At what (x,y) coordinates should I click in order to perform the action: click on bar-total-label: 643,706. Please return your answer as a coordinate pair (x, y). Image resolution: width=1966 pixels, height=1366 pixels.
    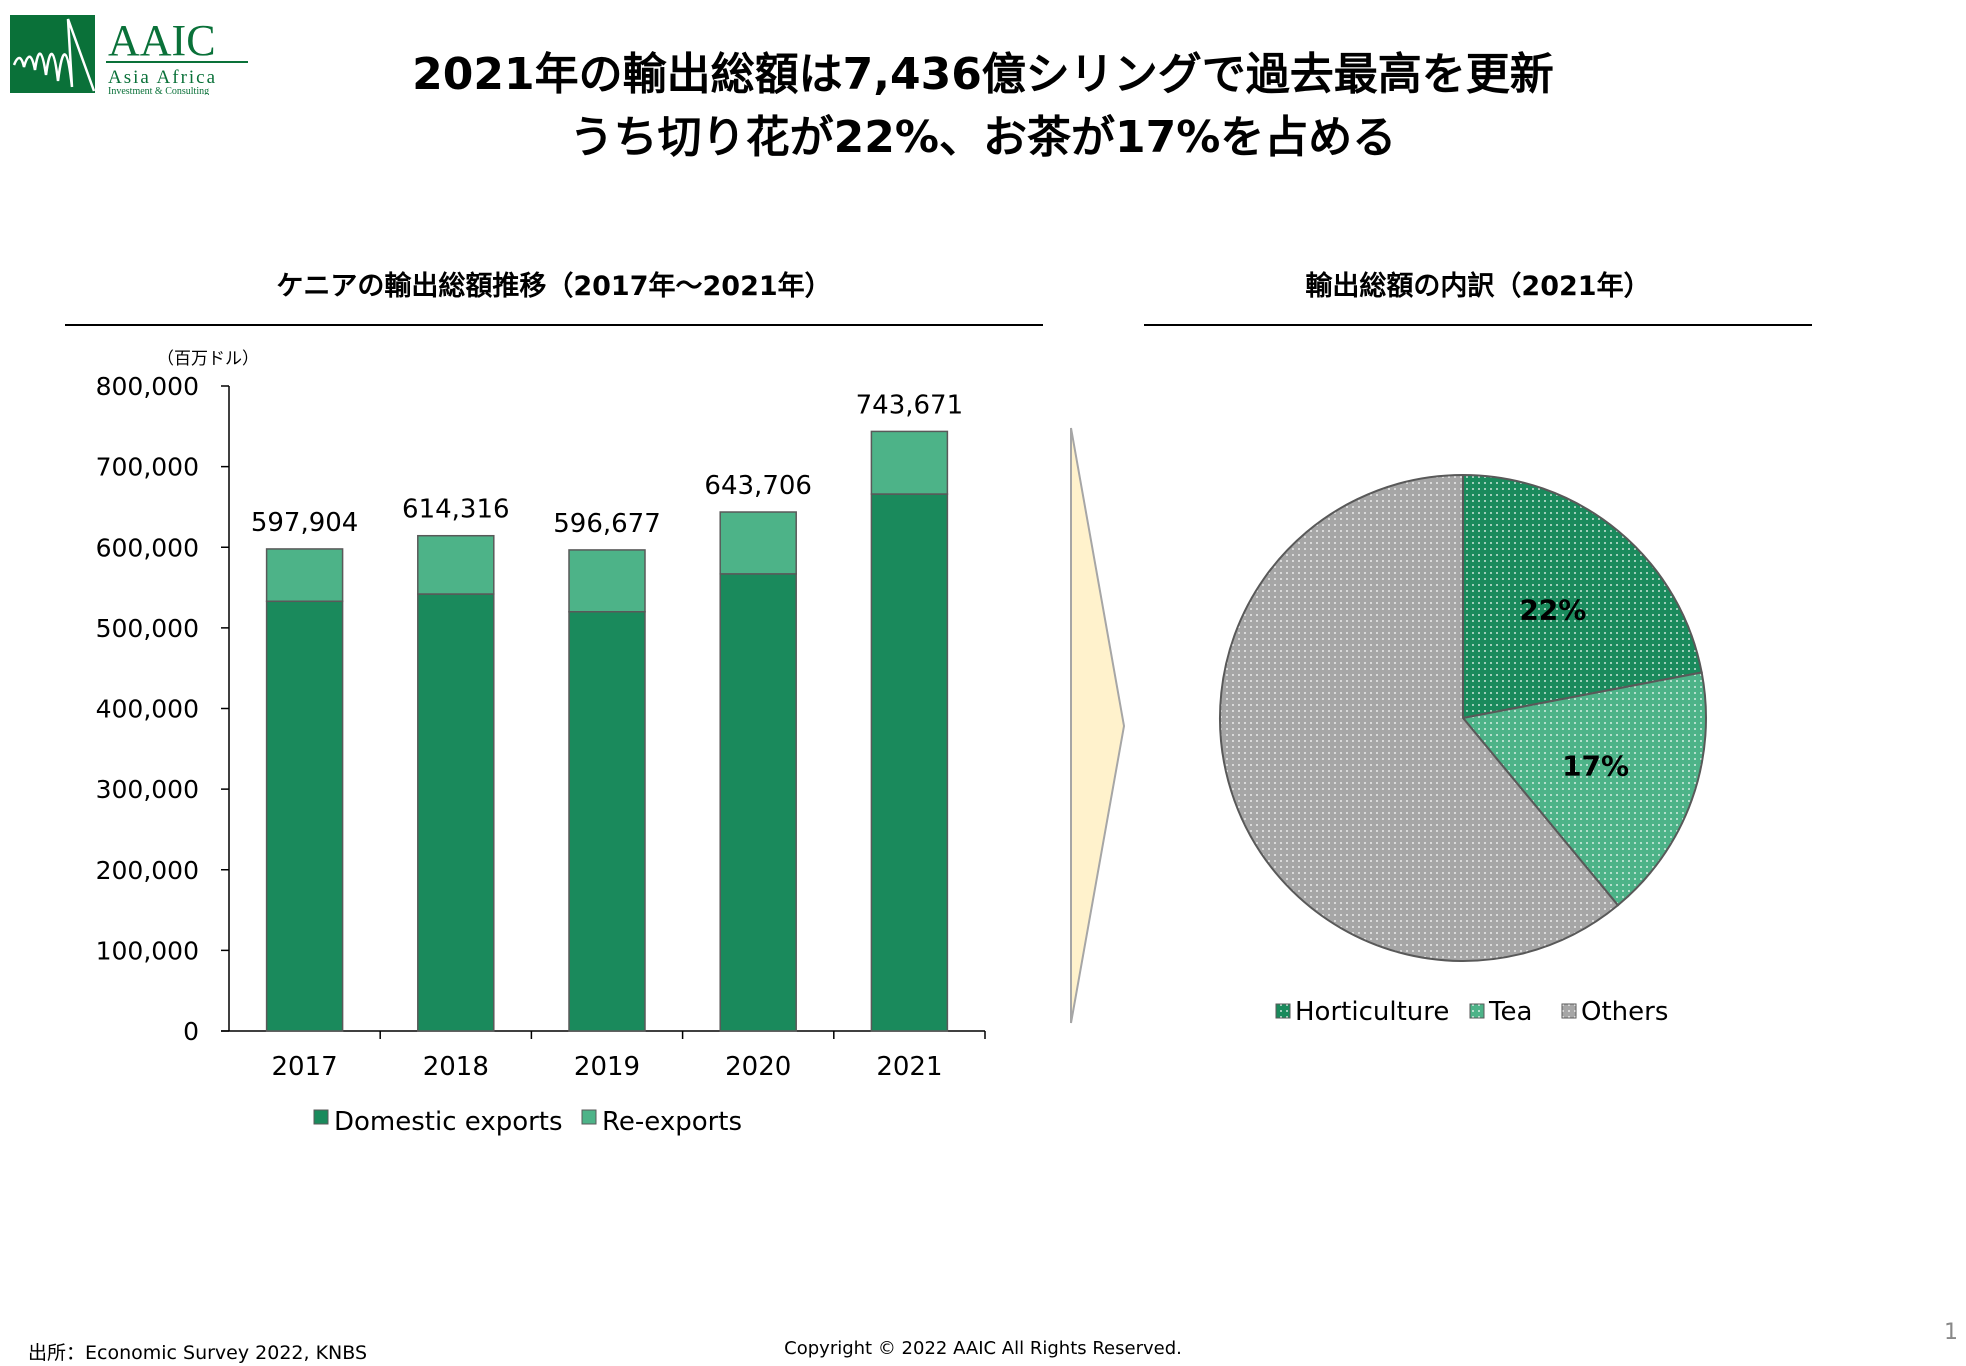
    Looking at the image, I should click on (758, 486).